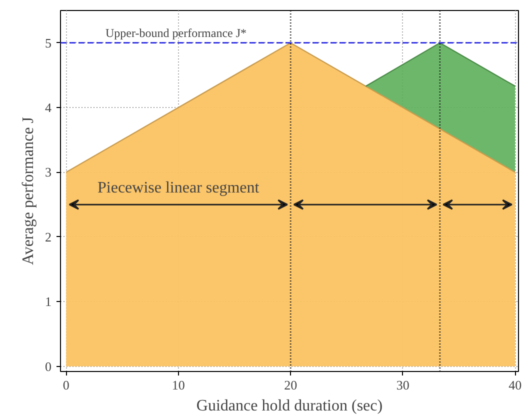 Image resolution: width=530 pixels, height=417 pixels. What do you see at coordinates (66, 385) in the screenshot?
I see `x-tick-label: 0` at bounding box center [66, 385].